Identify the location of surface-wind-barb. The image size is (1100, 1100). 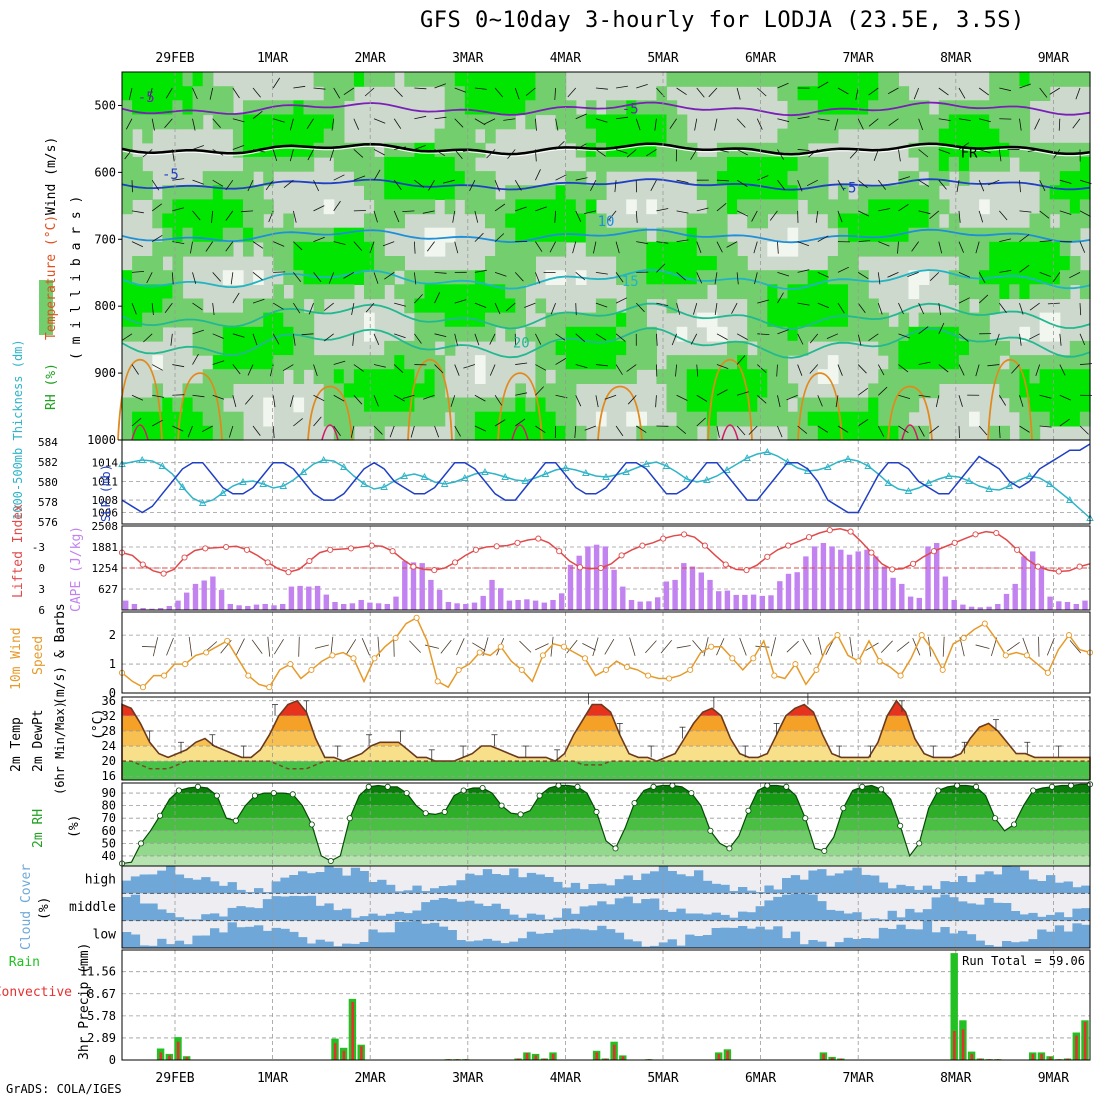
(1050, 646).